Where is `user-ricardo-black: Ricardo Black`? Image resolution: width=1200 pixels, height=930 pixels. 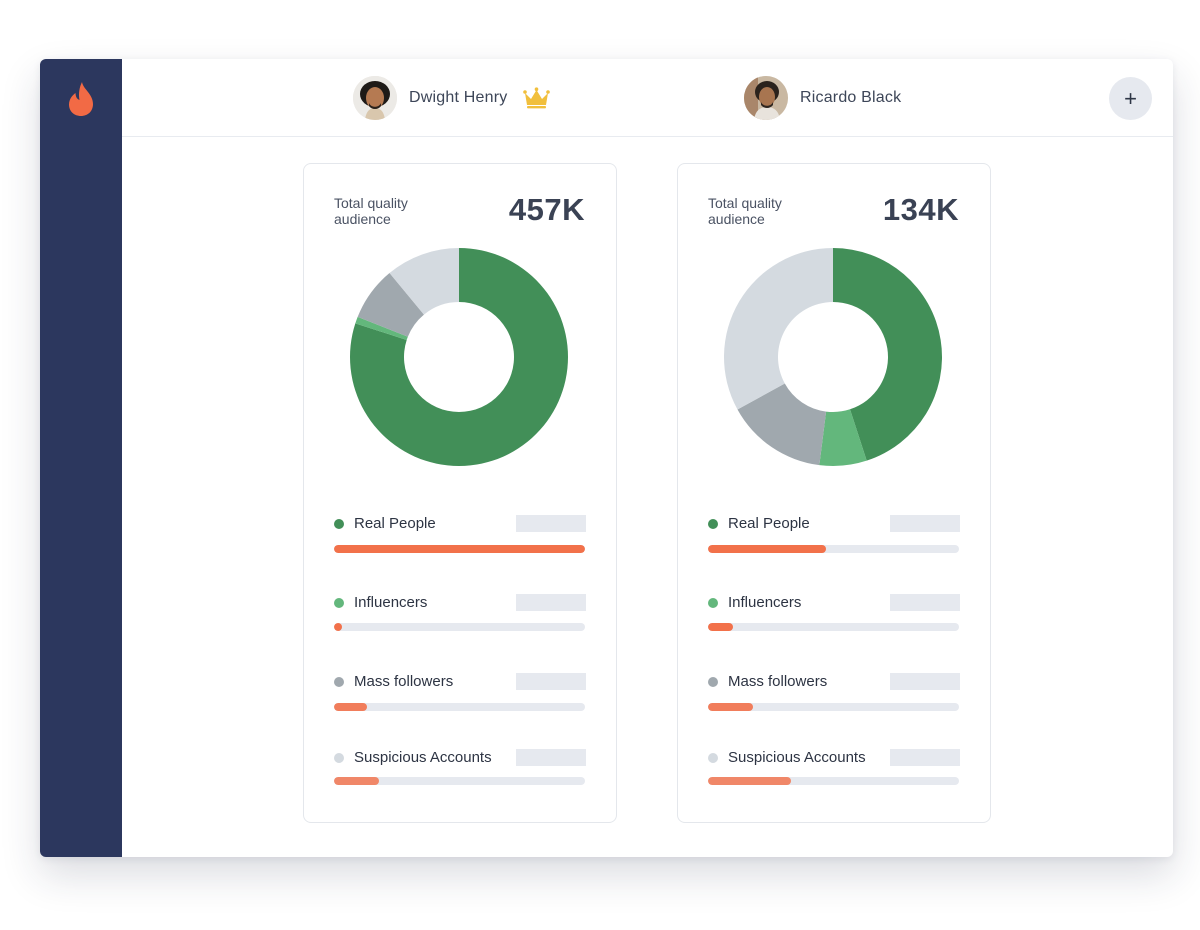
user-ricardo-black: Ricardo Black is located at coordinates (822, 98).